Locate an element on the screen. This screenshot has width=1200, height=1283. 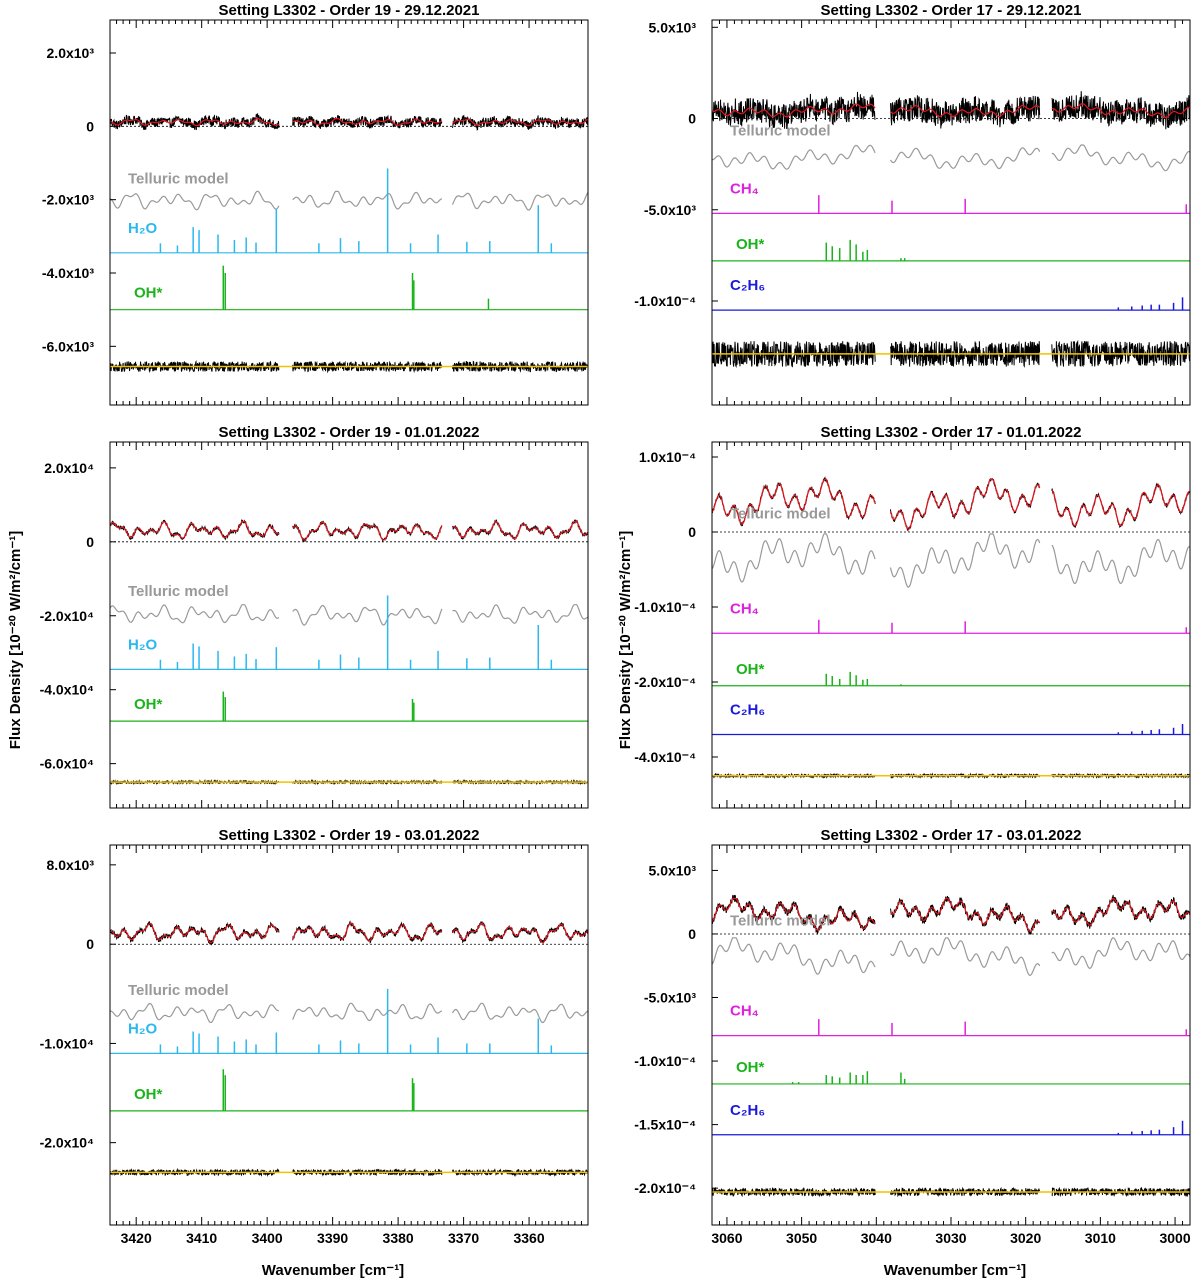
x-tick-label: 3370 is located at coordinates (463, 1238).